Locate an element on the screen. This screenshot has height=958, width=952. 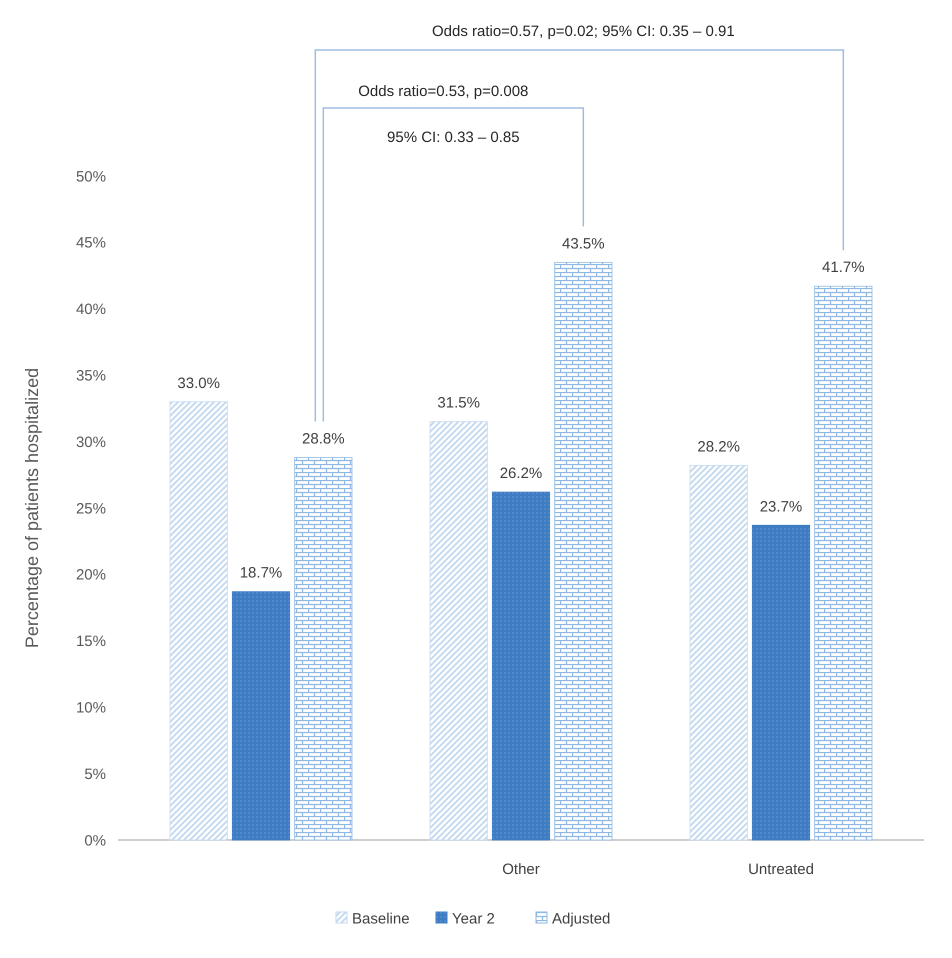
text: Odds ratio=0.53, p=0.008 is located at coordinates (443, 91).